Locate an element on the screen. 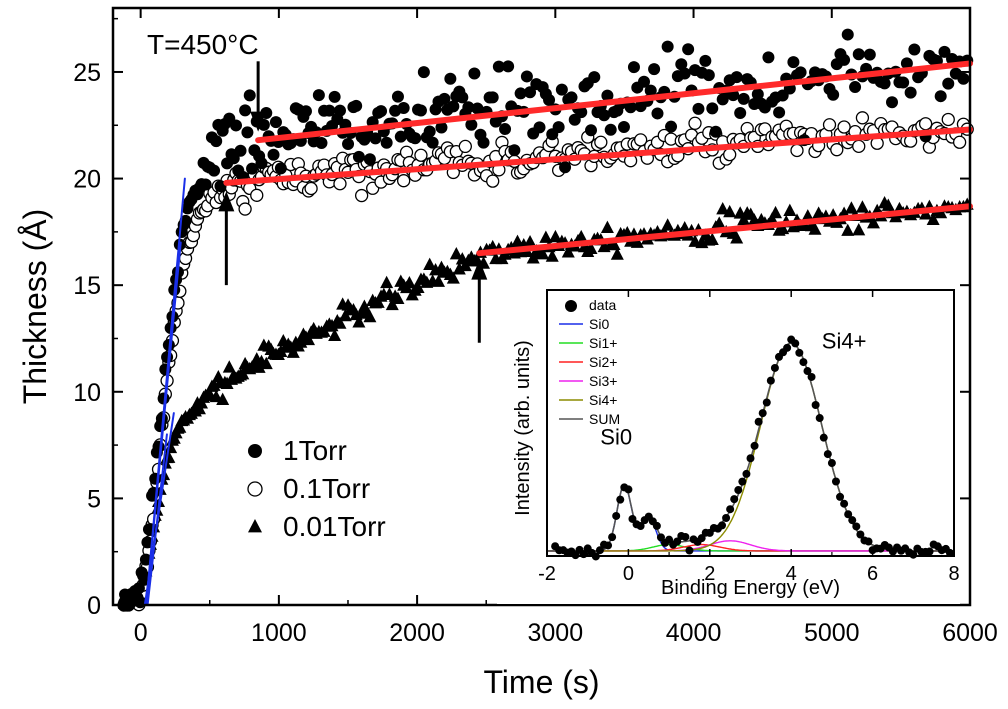 This screenshot has width=1008, height=709. legend-label: 1Torr is located at coordinates (315, 450).